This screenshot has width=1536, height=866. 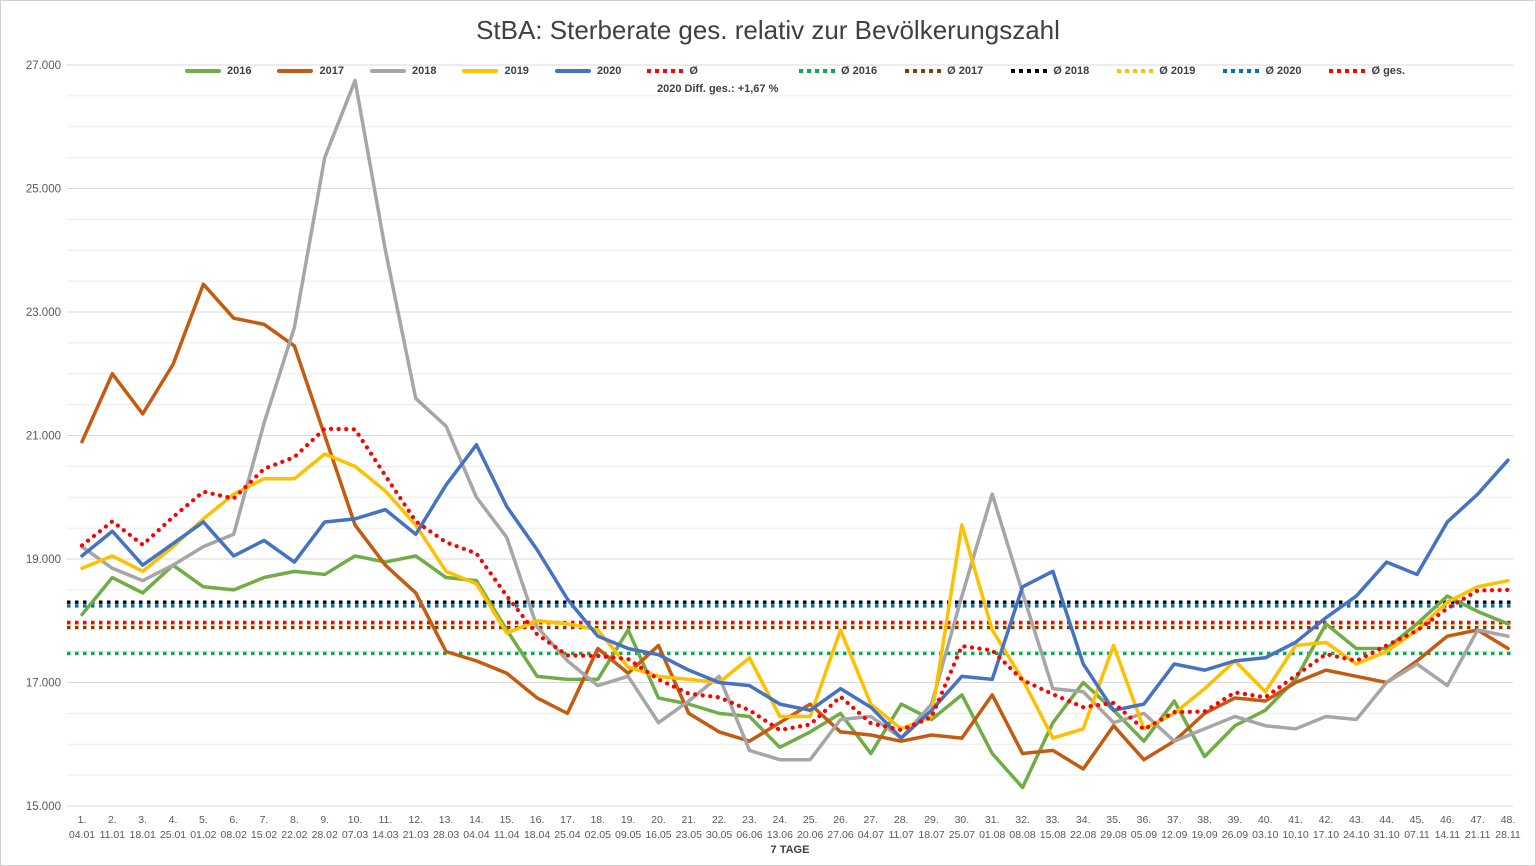 I want to click on y-axis-tick-label: 27.000, so click(x=43, y=66).